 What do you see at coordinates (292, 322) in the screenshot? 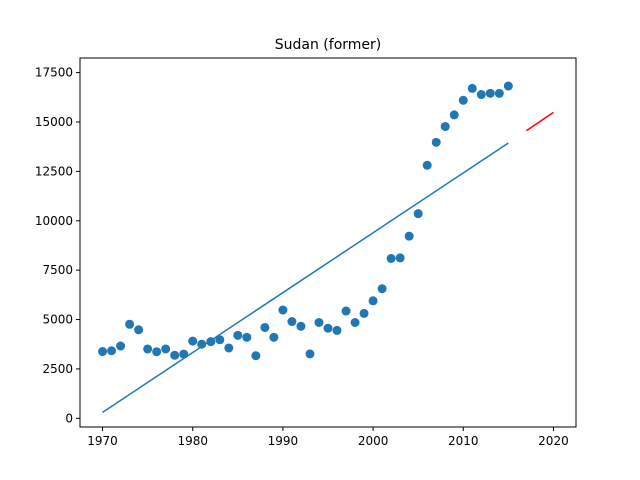
I see `data-point-1991` at bounding box center [292, 322].